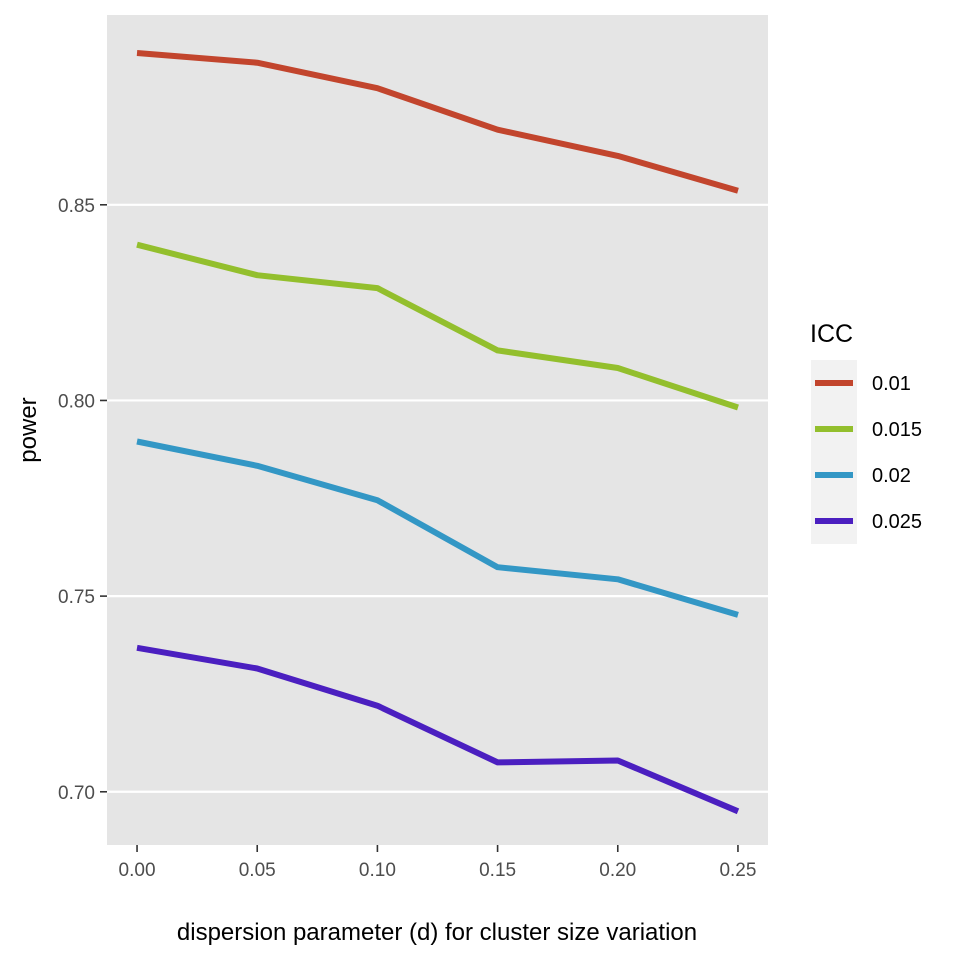 This screenshot has width=960, height=960. Describe the element at coordinates (76, 206) in the screenshot. I see `y-tick-label: 0.85` at that location.